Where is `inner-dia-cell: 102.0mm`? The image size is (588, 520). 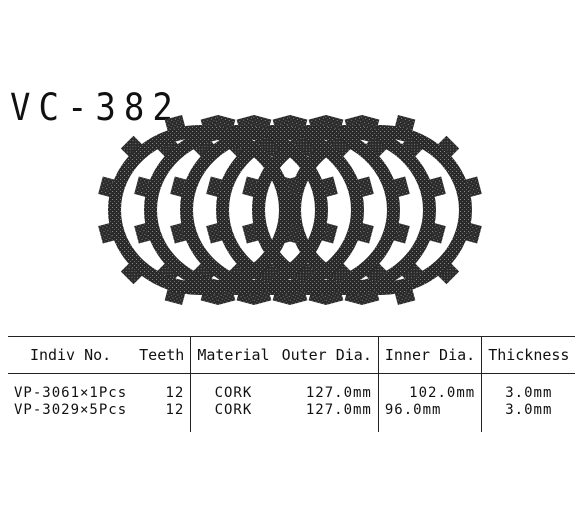
inner-dia-cell: 102.0mm is located at coordinates (429, 387).